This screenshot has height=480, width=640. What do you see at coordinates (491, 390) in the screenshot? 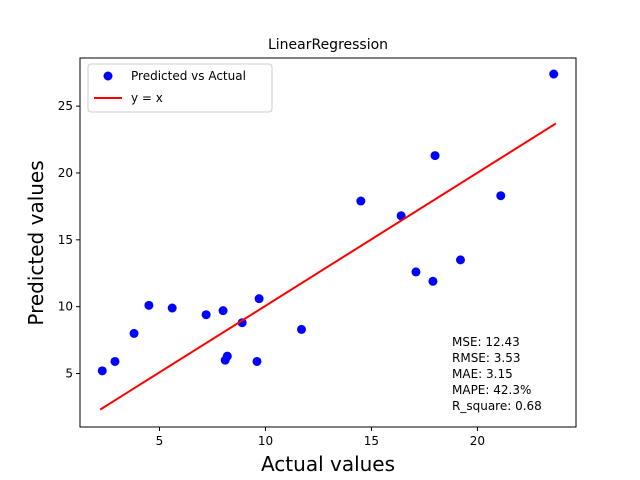
I see `metric-label: MAPE: 42.3%` at bounding box center [491, 390].